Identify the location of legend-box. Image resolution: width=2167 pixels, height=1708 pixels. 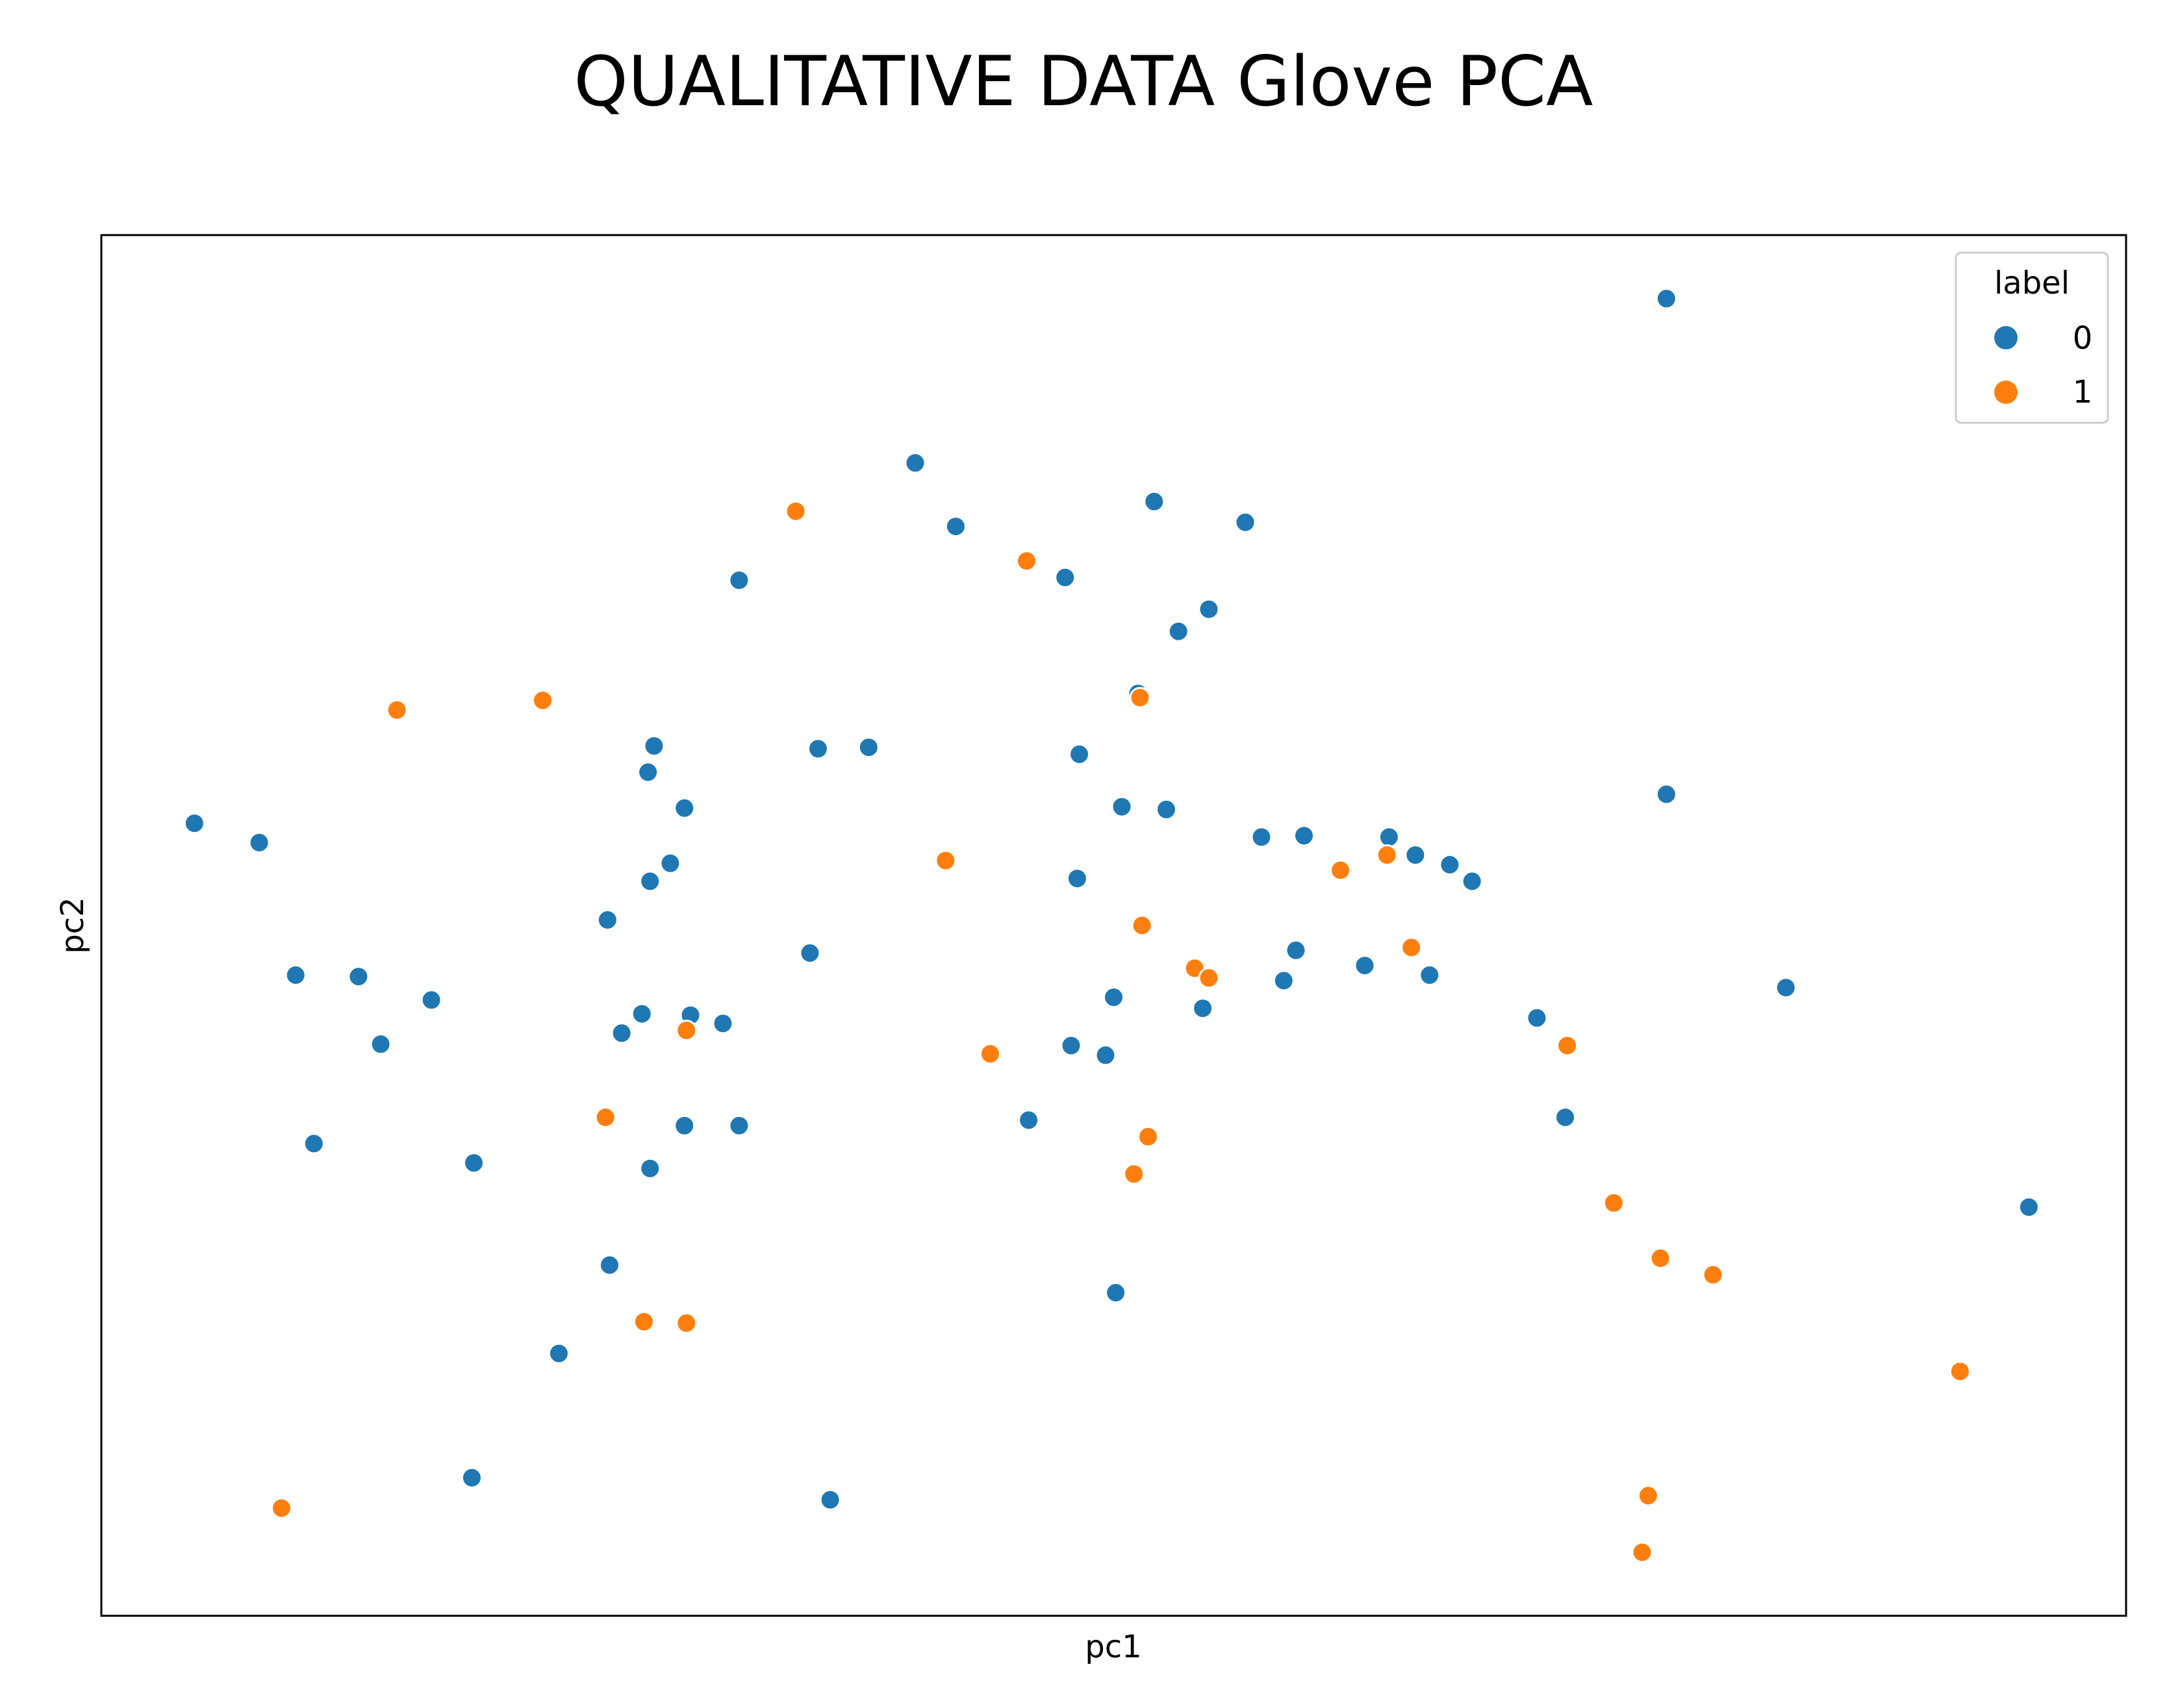
(2032, 337).